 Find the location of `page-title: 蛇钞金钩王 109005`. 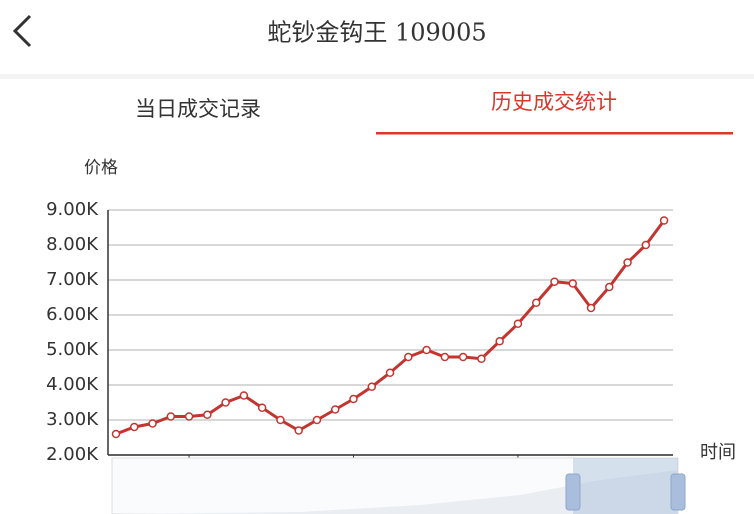

page-title: 蛇钞金钩王 109005 is located at coordinates (376, 33).